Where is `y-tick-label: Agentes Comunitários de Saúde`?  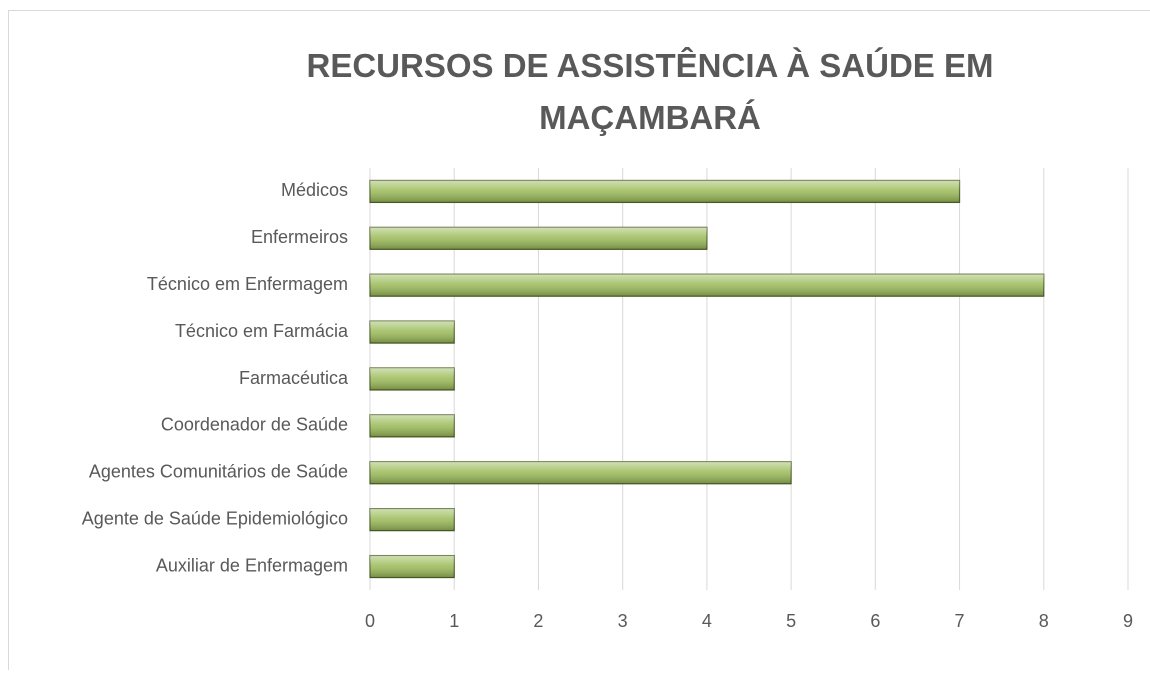 y-tick-label: Agentes Comunitários de Saúde is located at coordinates (218, 472).